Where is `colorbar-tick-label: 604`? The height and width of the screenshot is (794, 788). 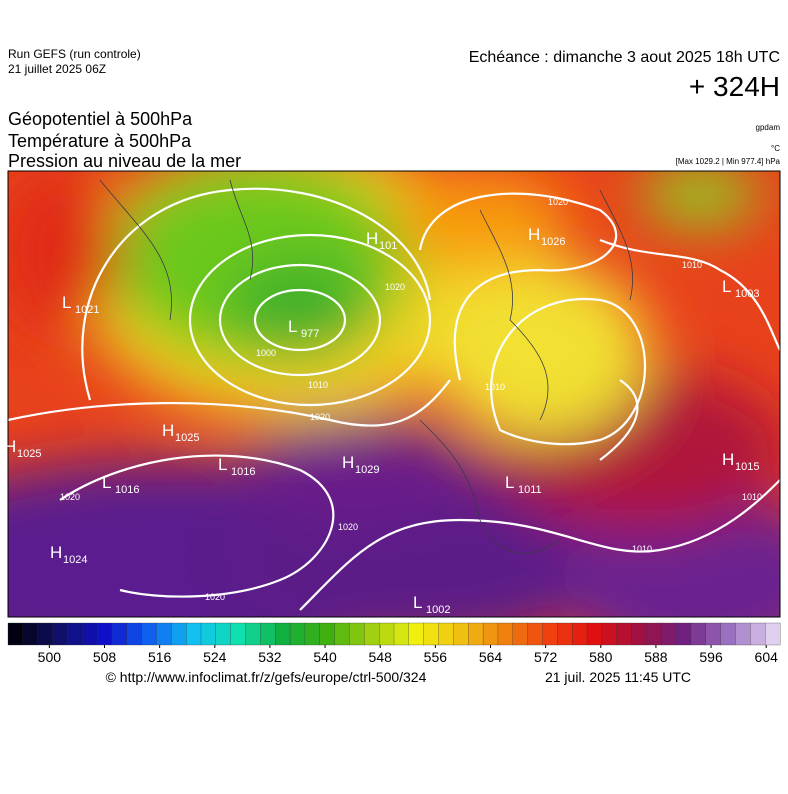
colorbar-tick-label: 604 is located at coordinates (767, 657).